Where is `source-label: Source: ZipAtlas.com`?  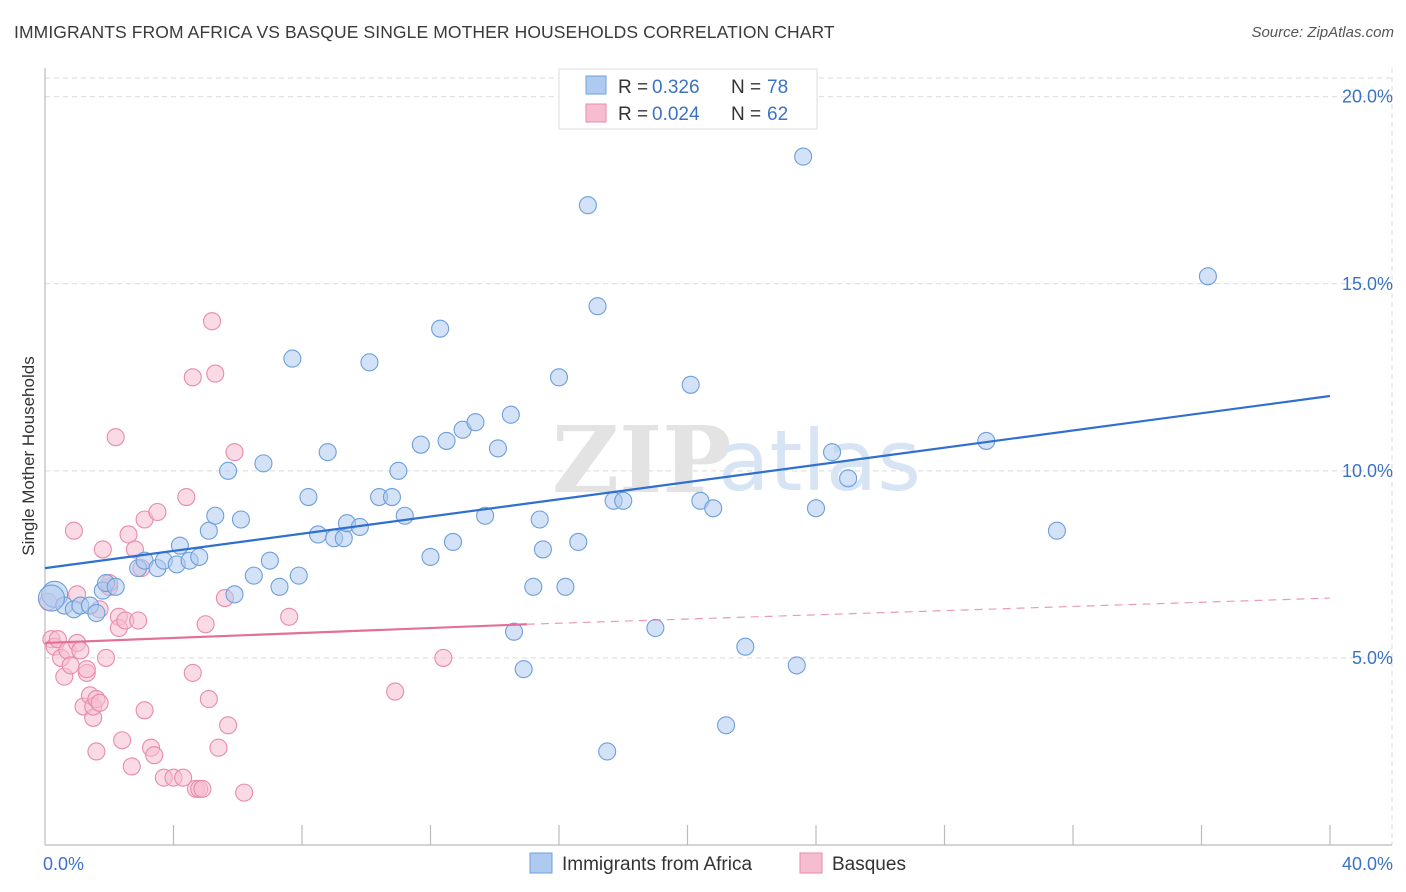 source-label: Source: ZipAtlas.com is located at coordinates (1322, 32).